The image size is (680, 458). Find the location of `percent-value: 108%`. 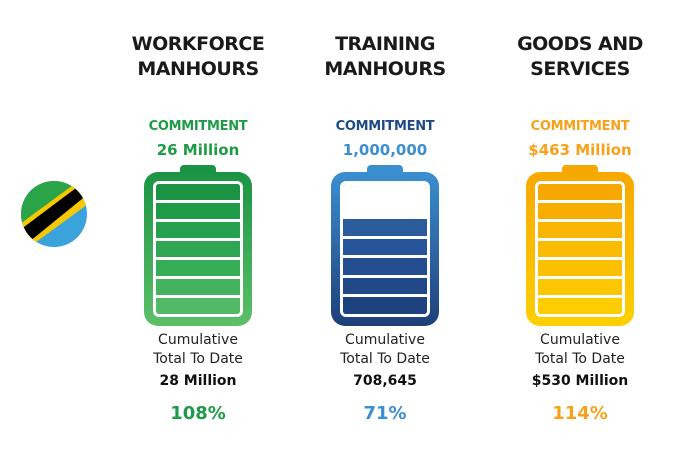

percent-value: 108% is located at coordinates (198, 413).